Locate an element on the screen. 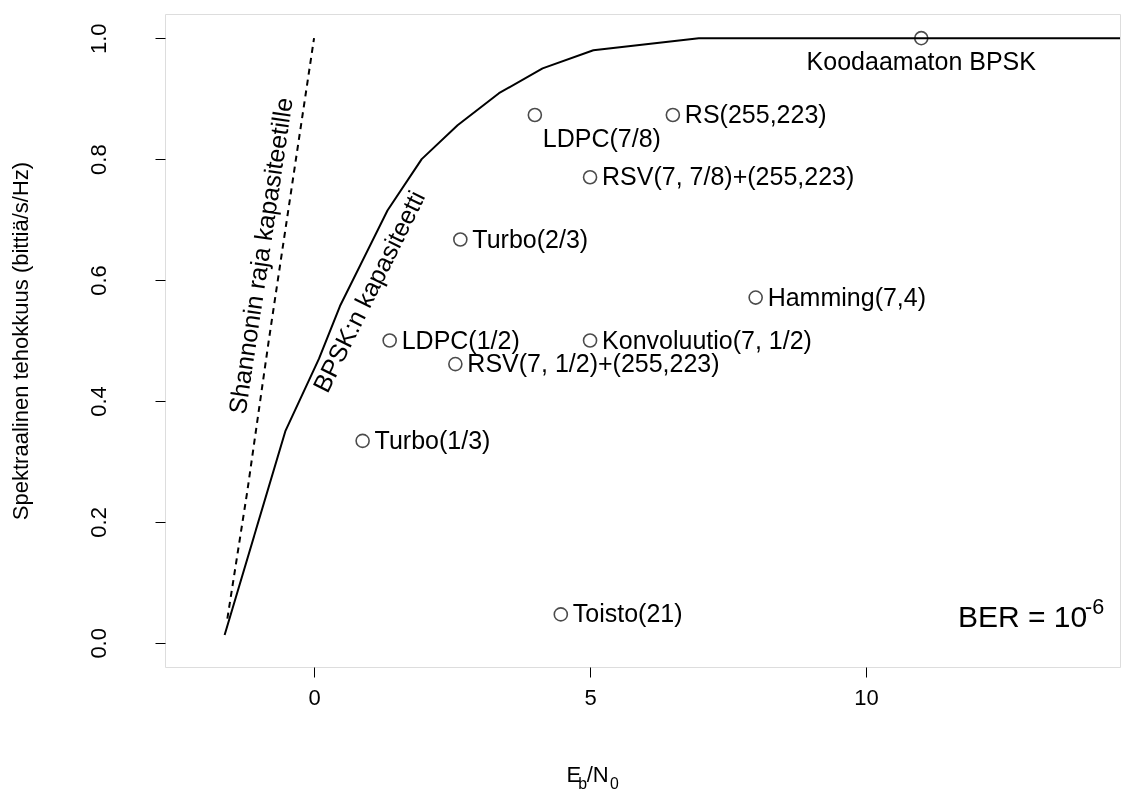 Image resolution: width=1125 pixels, height=805 pixels. y-tick-label: 0.2 is located at coordinates (98, 522).